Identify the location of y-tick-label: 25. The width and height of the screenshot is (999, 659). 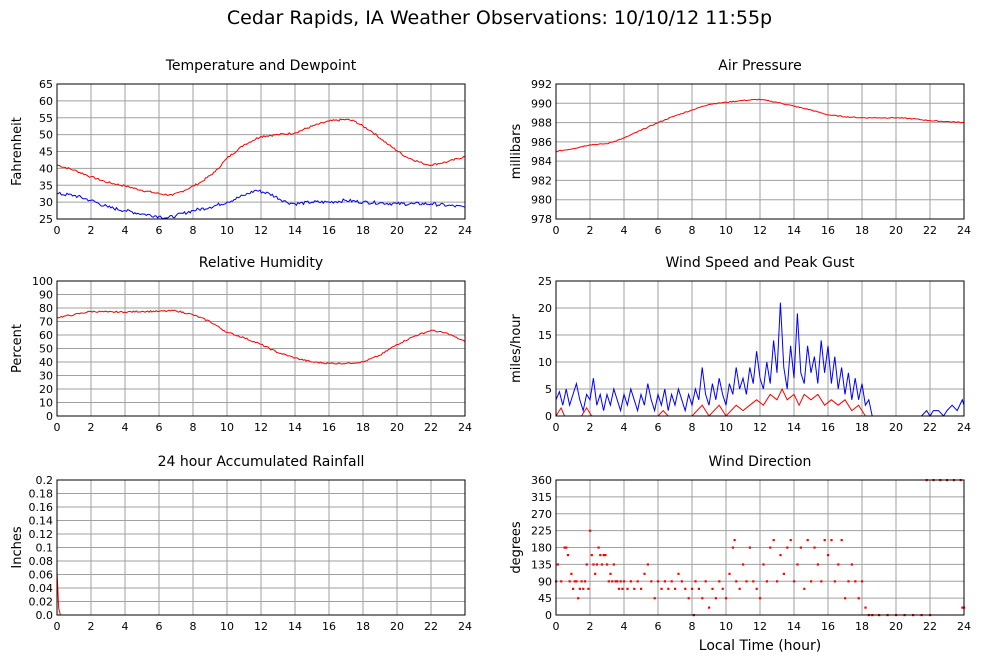
(46, 219).